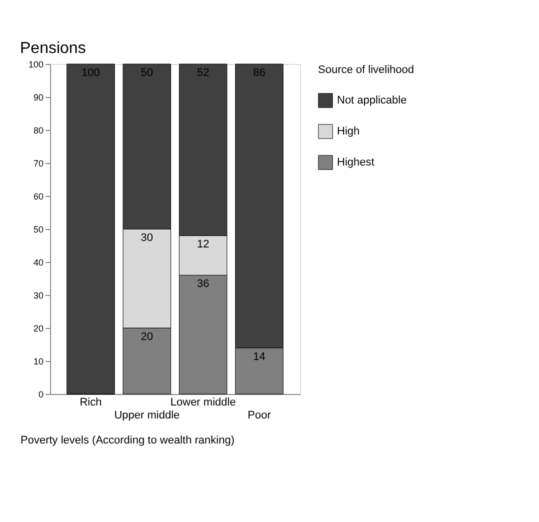  I want to click on x-tick-label: Rich, so click(91, 402).